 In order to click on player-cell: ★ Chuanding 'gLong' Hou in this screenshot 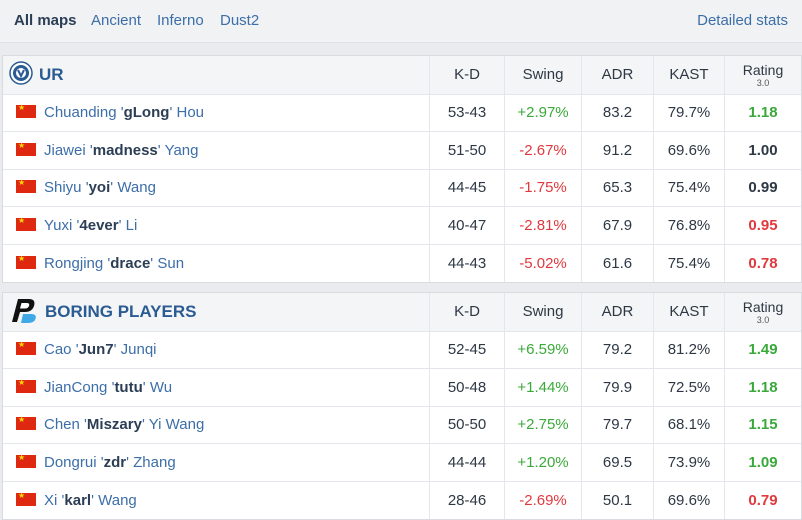, I will do `click(110, 112)`.